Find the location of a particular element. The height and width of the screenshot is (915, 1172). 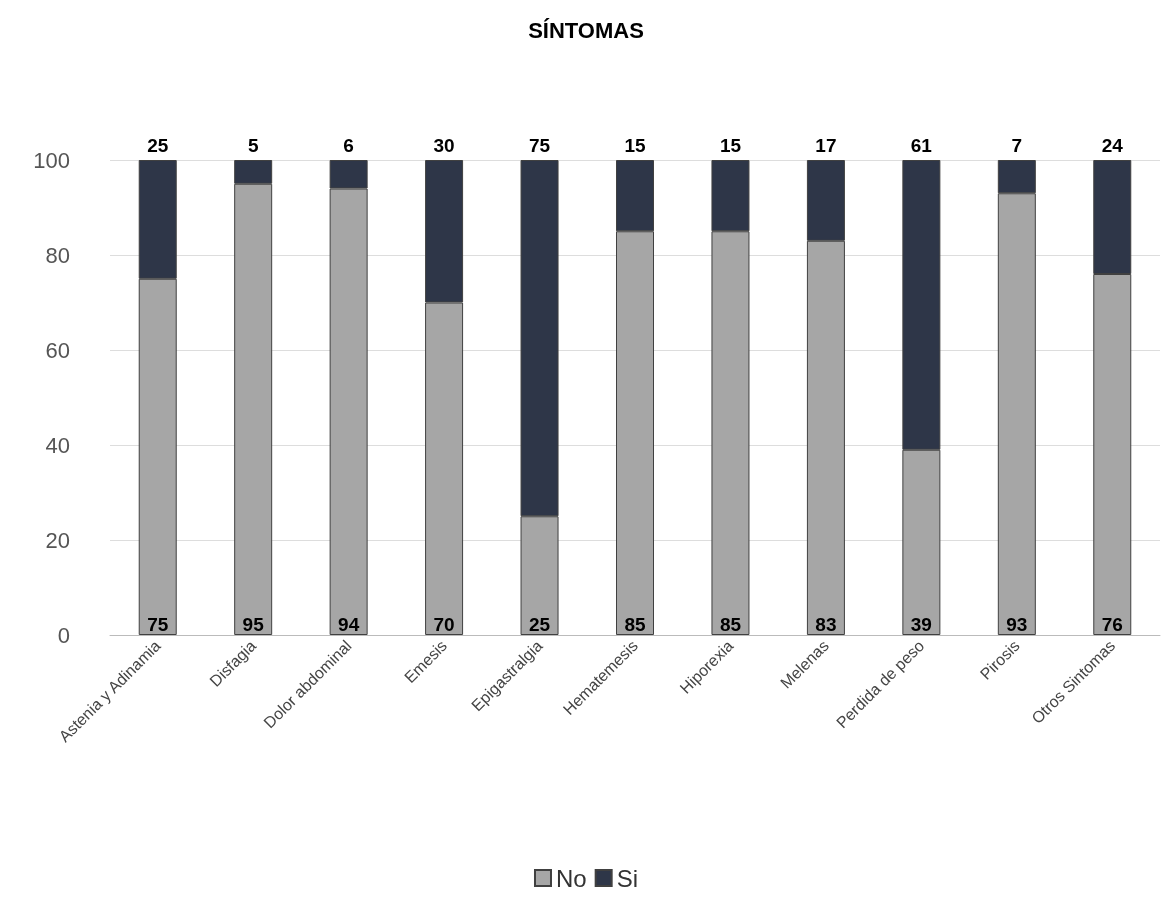

data-label: 39 is located at coordinates (921, 624).